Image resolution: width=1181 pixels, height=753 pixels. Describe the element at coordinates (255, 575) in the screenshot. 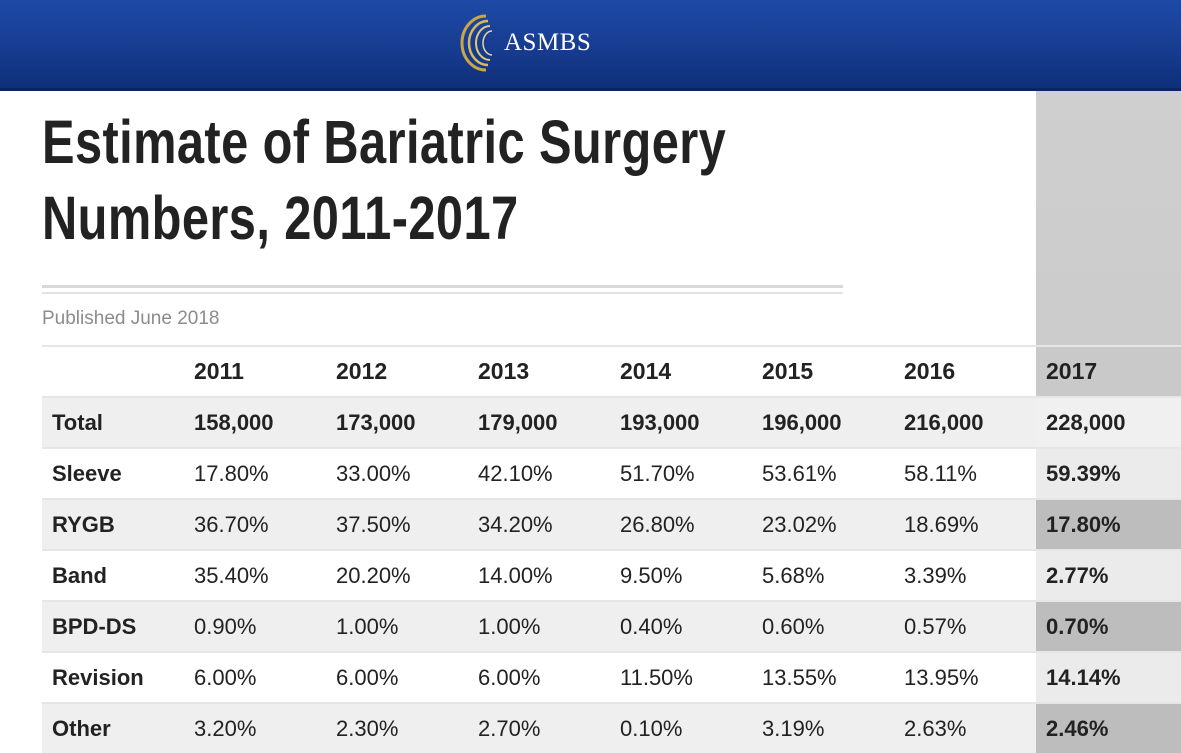

I see `table-cell: 35.40%` at that location.